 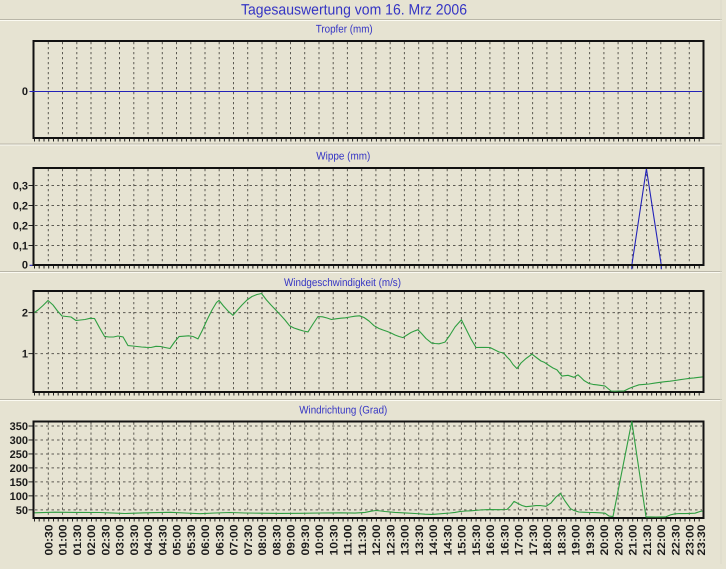 I want to click on svg-text: 01:00, so click(x=64, y=540).